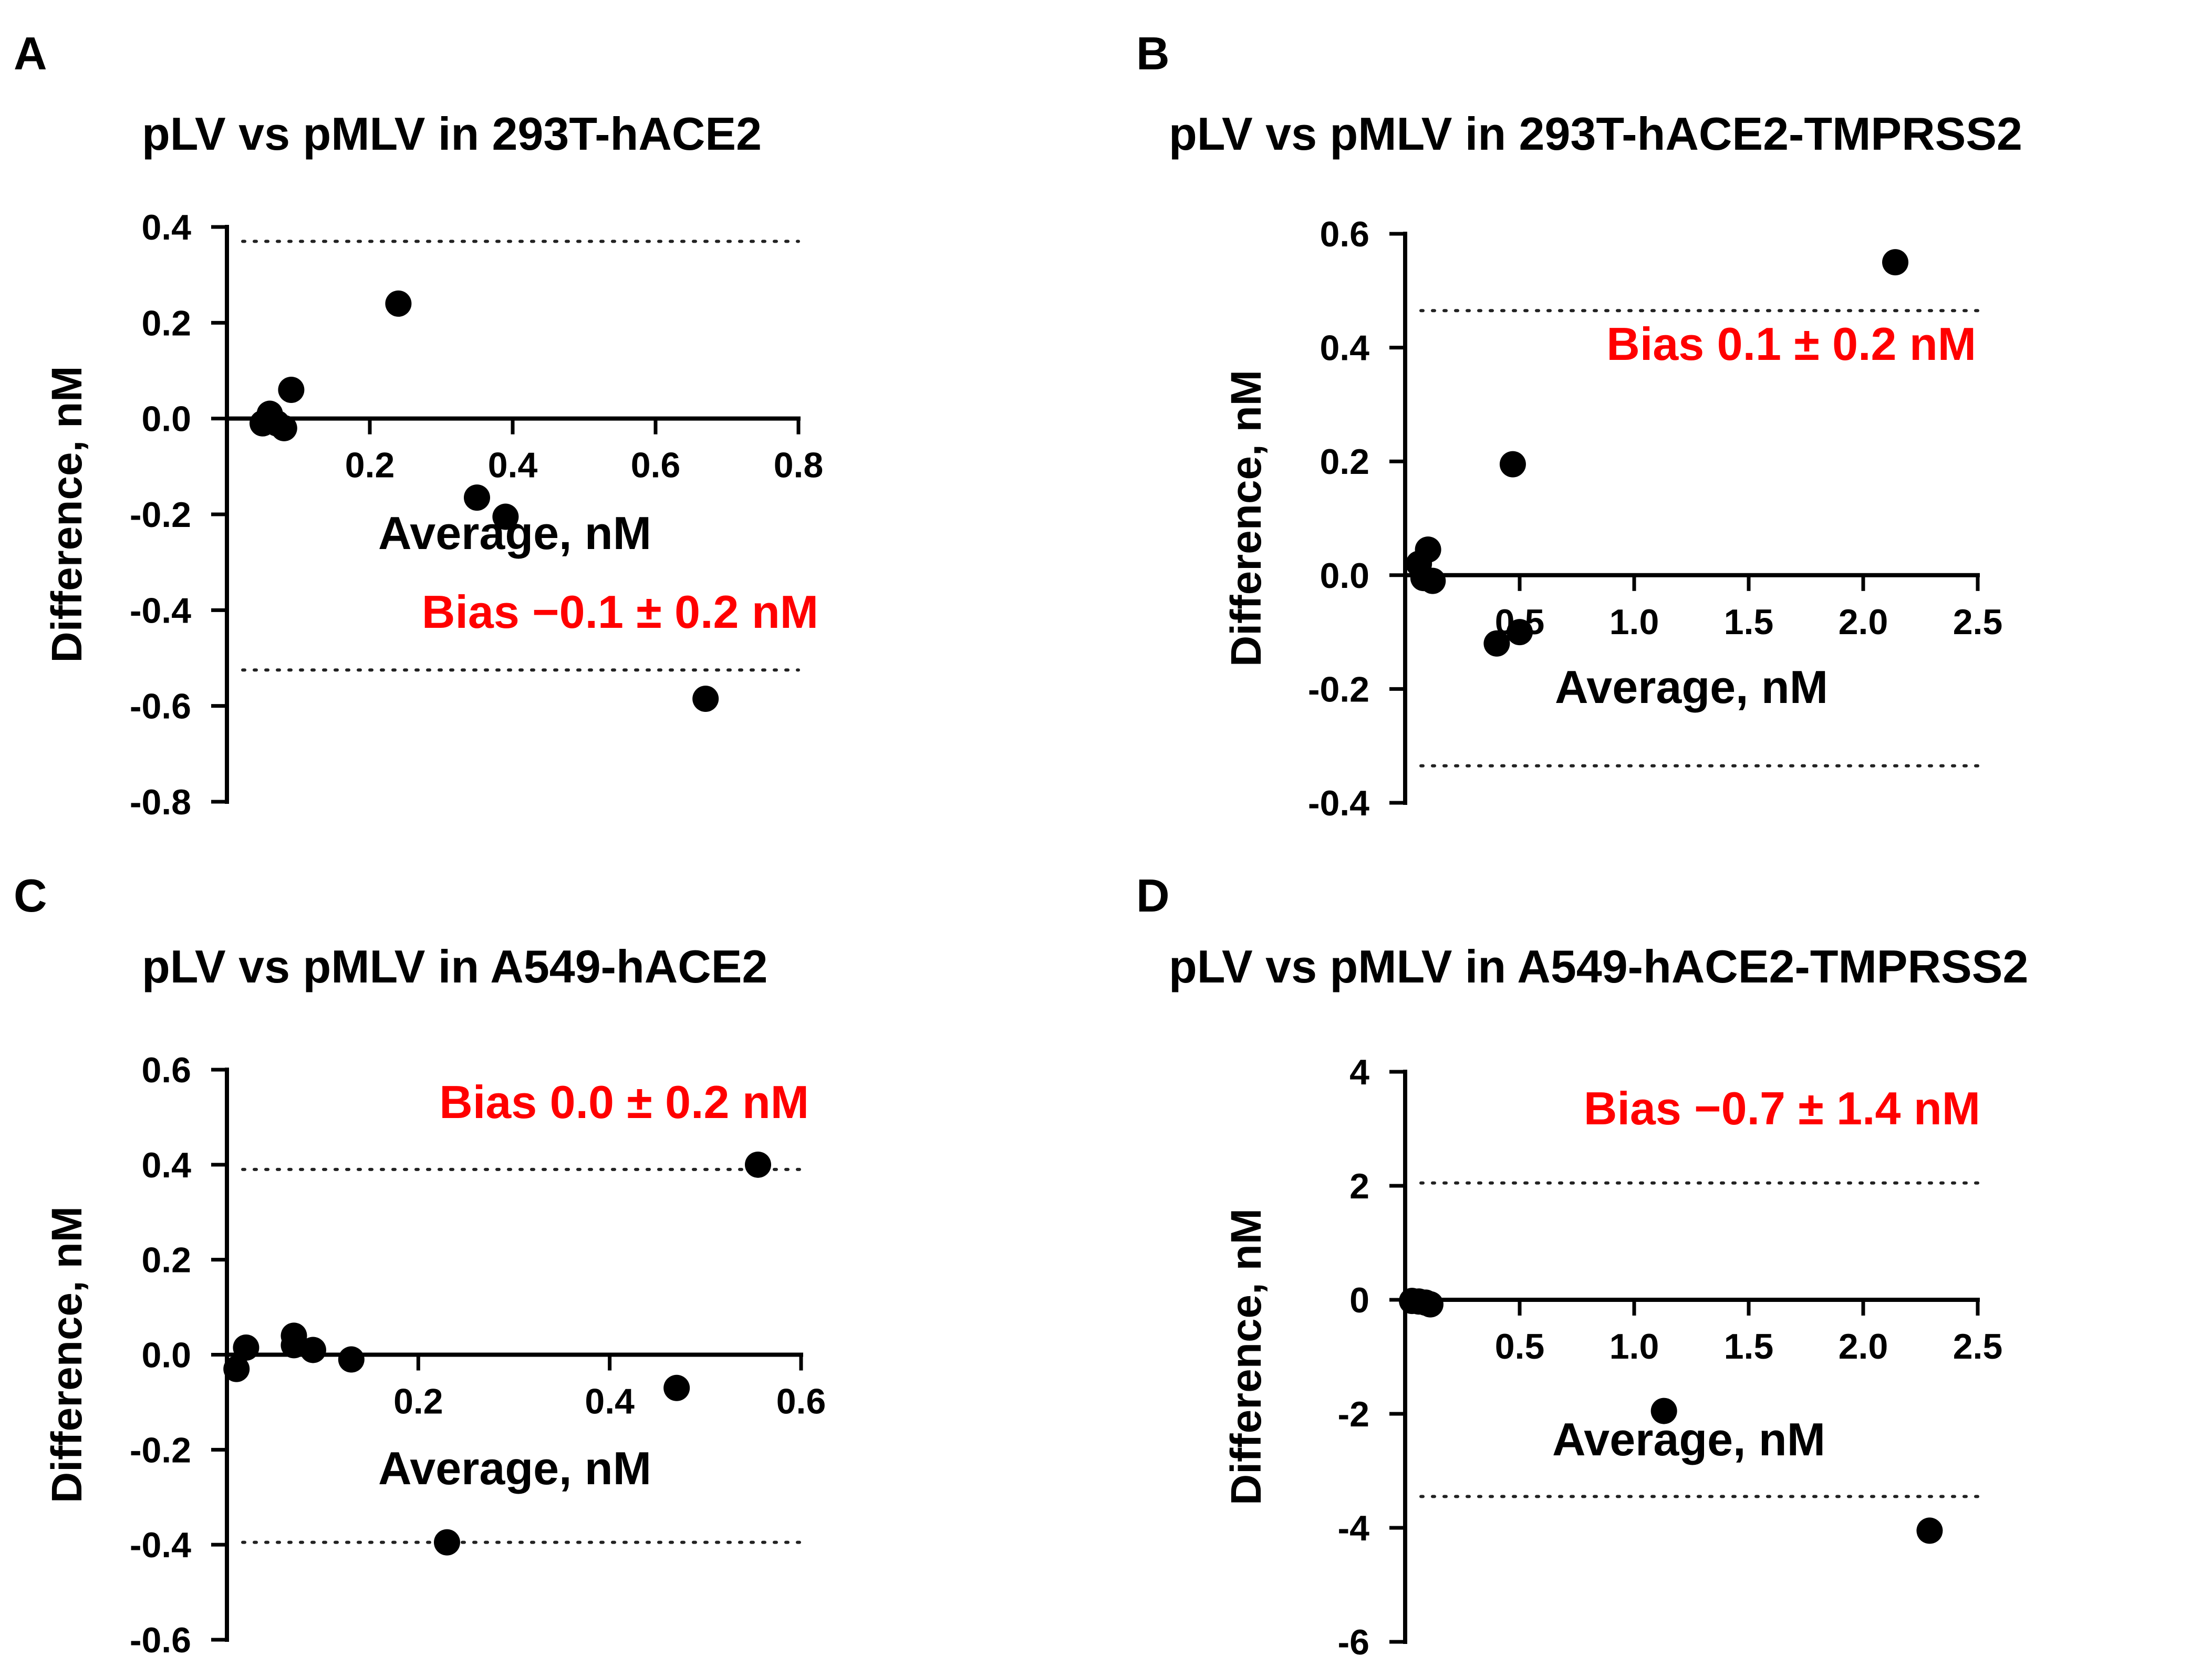 The image size is (2212, 1666). Describe the element at coordinates (160, 802) in the screenshot. I see `y-tick-label: -0.8` at that location.